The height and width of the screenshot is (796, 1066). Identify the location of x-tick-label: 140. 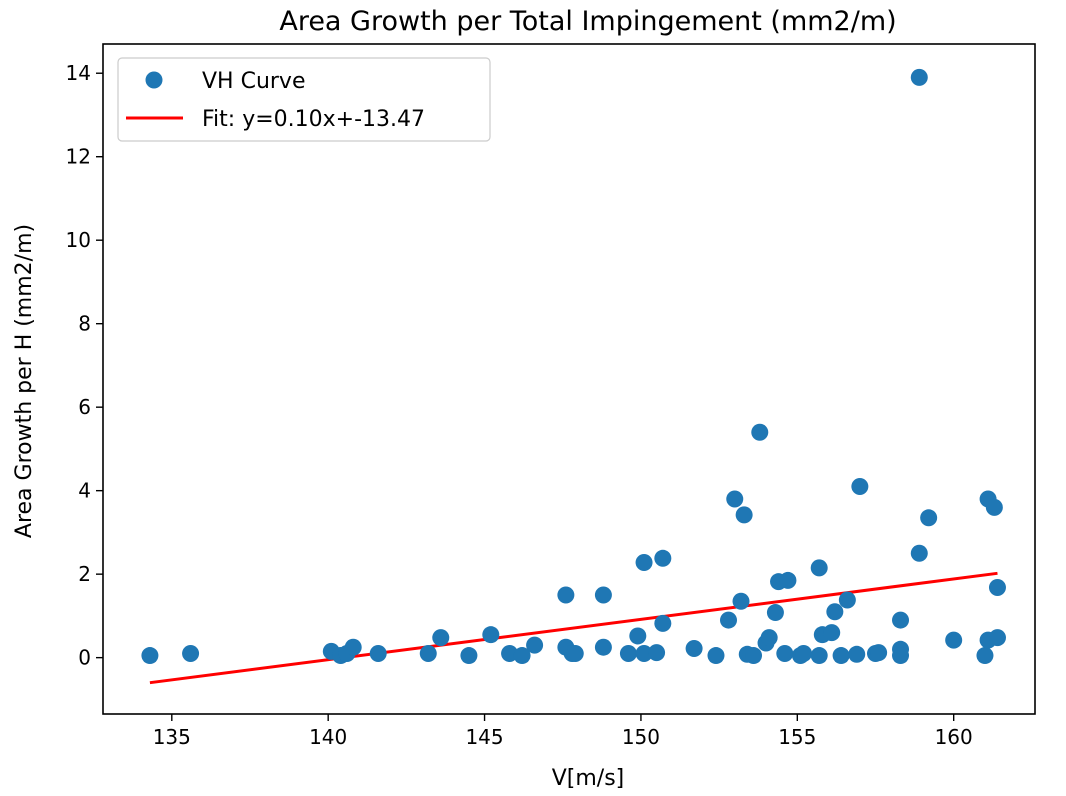
(328, 737).